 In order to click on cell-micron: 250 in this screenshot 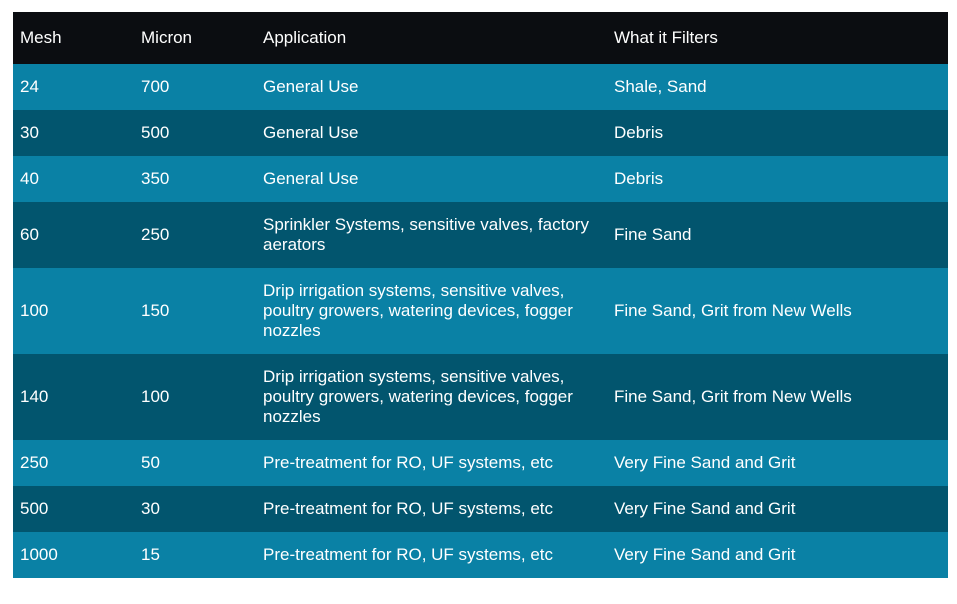, I will do `click(195, 235)`.